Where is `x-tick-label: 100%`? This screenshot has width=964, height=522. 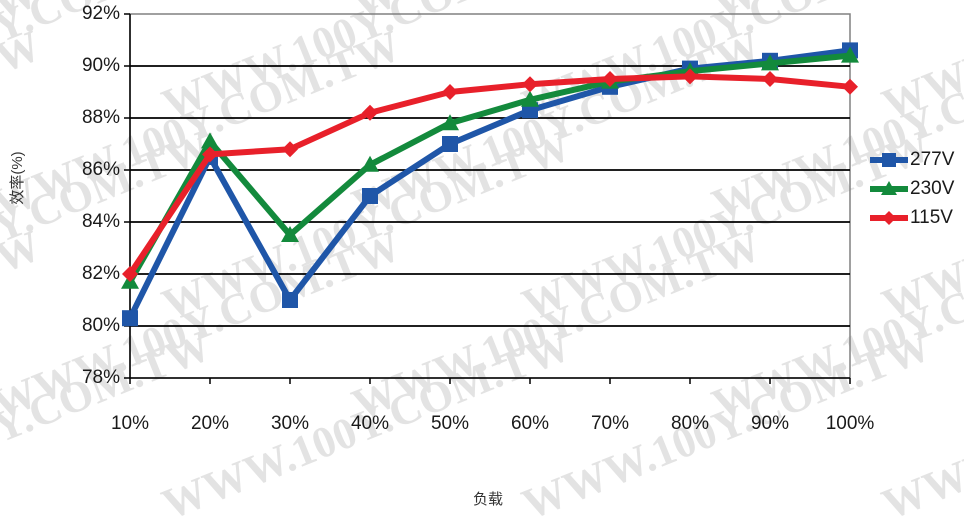
x-tick-label: 100% is located at coordinates (850, 423).